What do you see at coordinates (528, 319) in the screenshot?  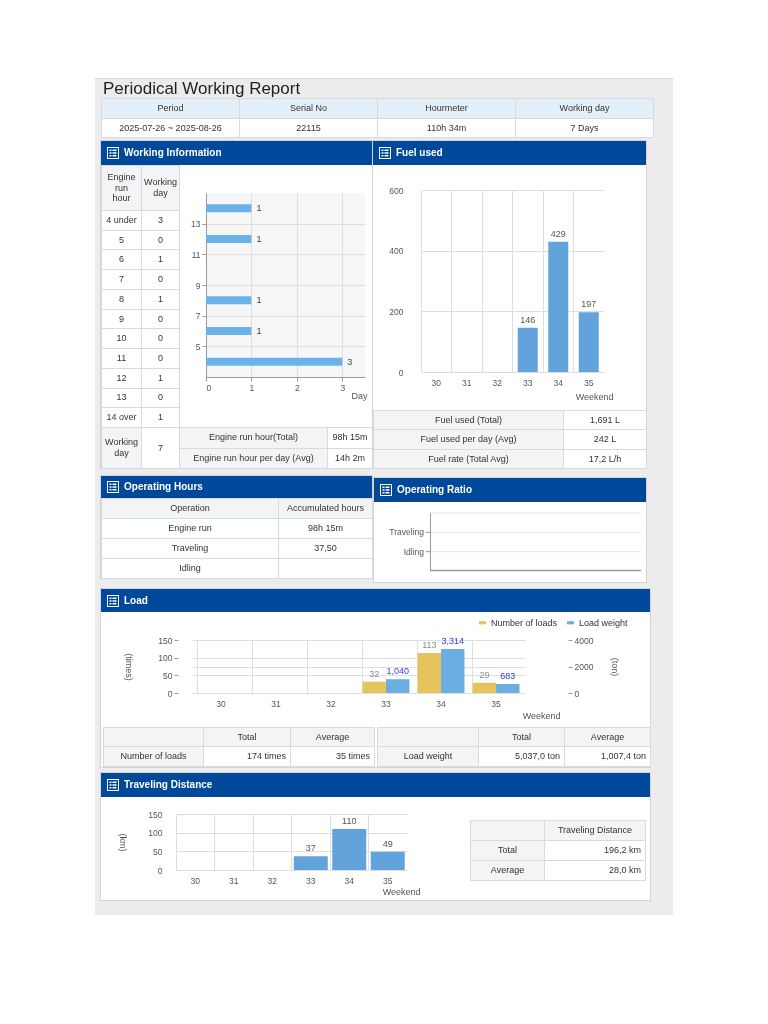 I see `data-label: 146` at bounding box center [528, 319].